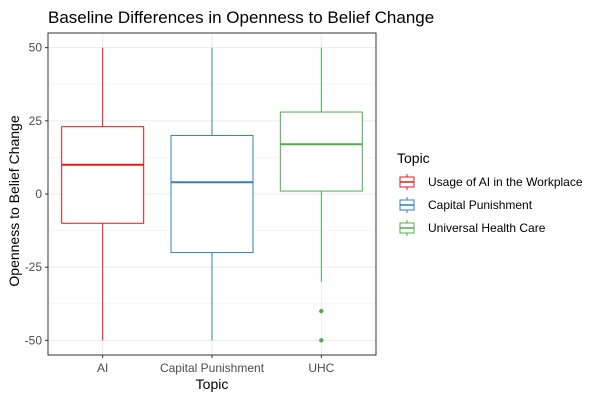 The height and width of the screenshot is (400, 600). What do you see at coordinates (487, 228) in the screenshot?
I see `legend-label: Universal Health Care` at bounding box center [487, 228].